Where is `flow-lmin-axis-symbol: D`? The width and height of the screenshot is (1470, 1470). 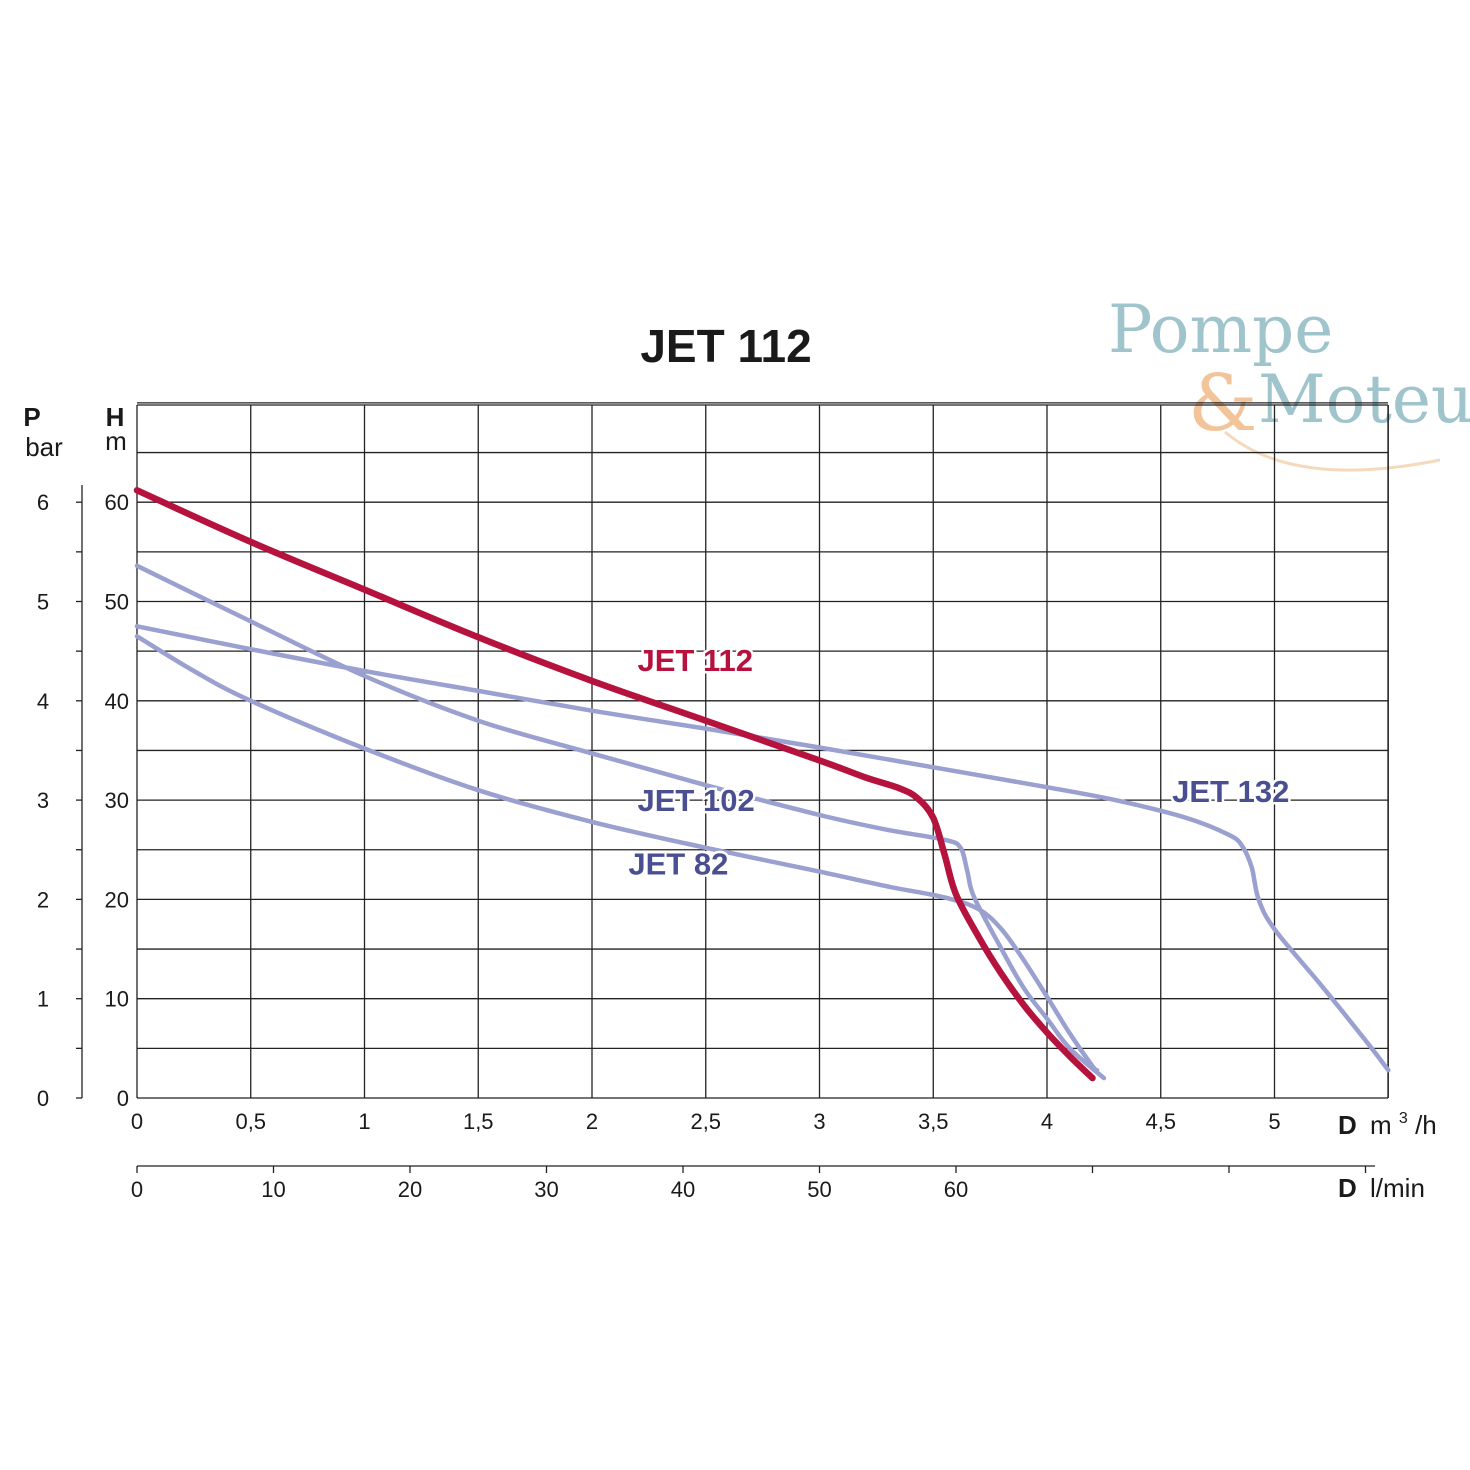
flow-lmin-axis-symbol: D is located at coordinates (1347, 1188).